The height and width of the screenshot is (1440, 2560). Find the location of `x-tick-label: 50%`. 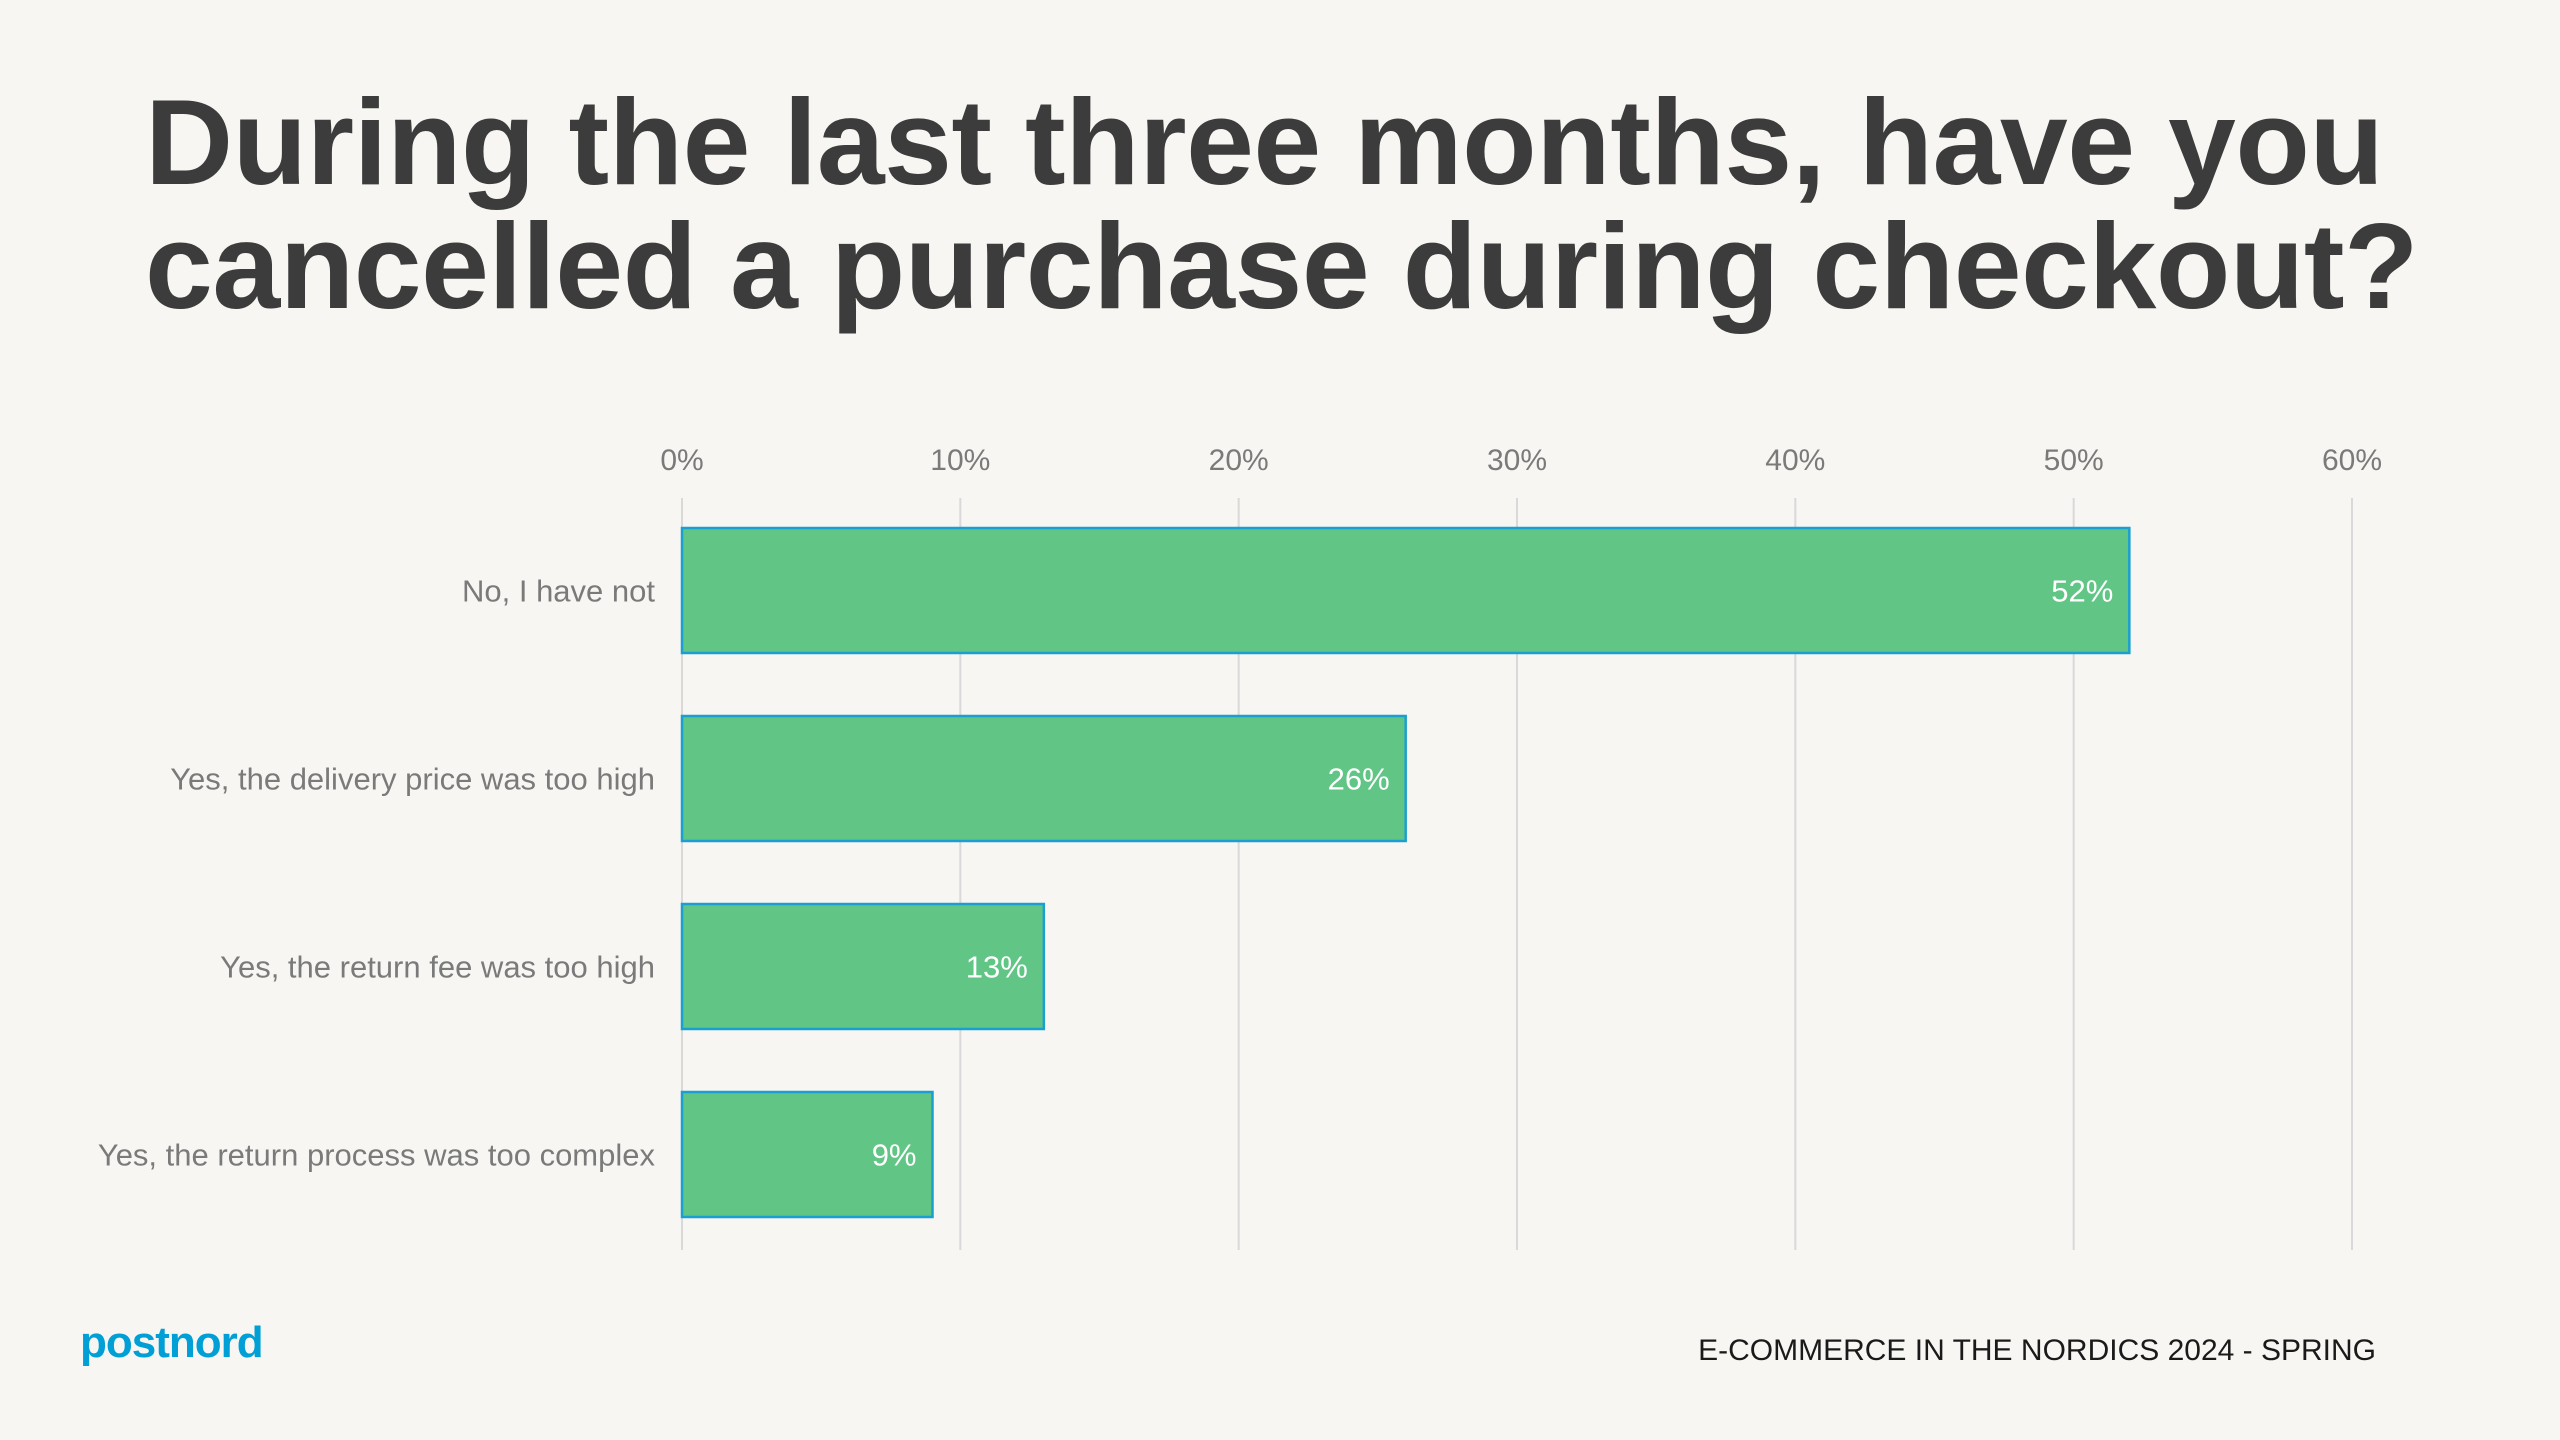

x-tick-label: 50% is located at coordinates (2074, 460).